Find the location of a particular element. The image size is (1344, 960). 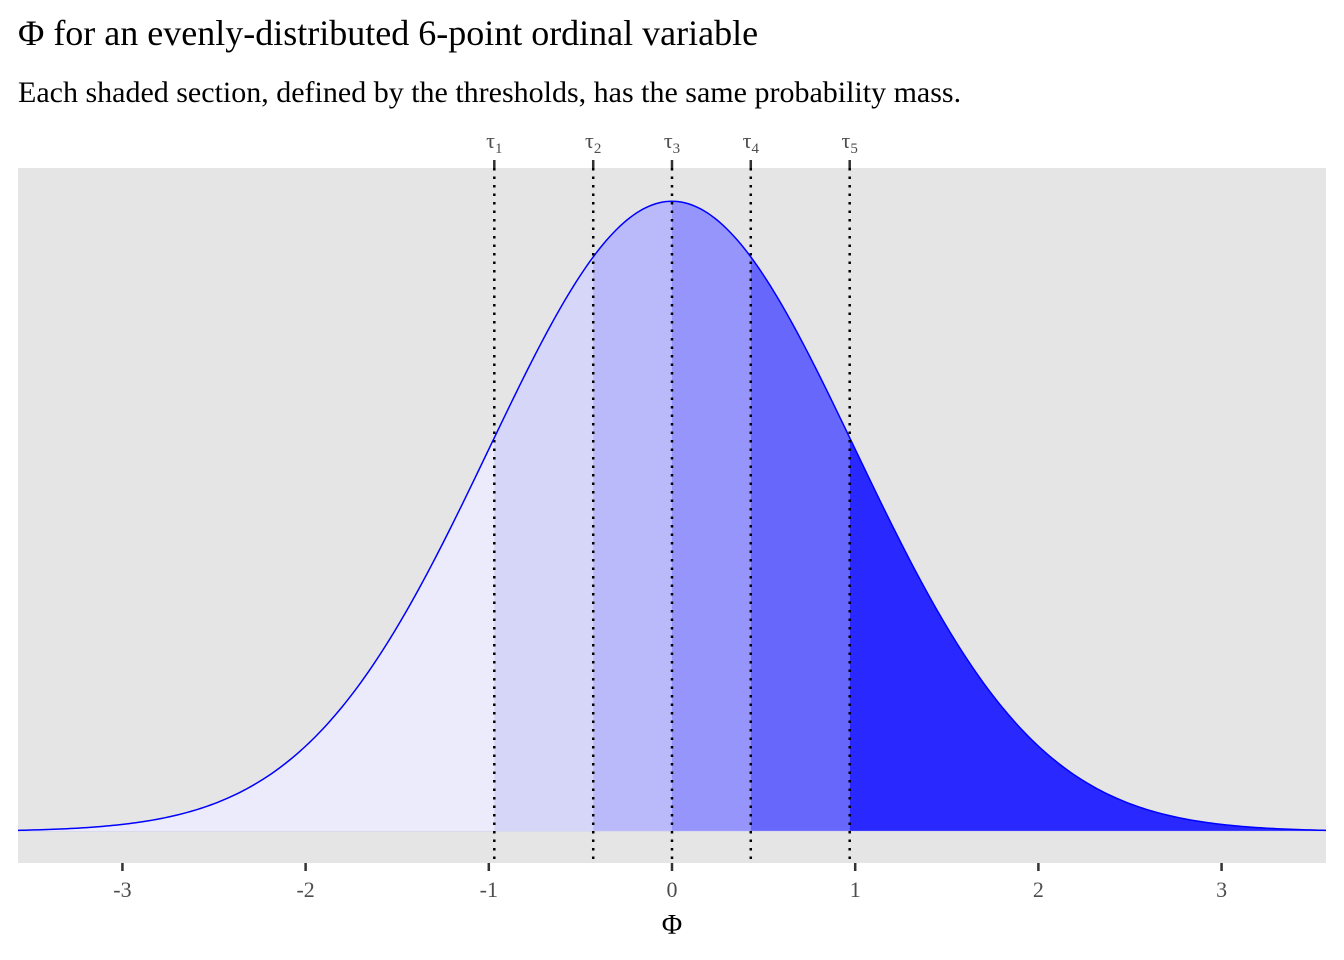

x-axis-title: Φ is located at coordinates (672, 925).